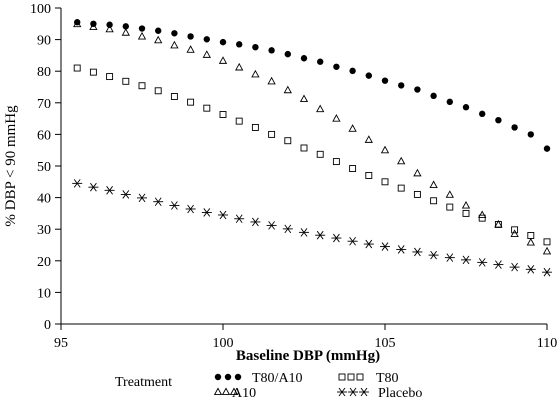 The height and width of the screenshot is (401, 559). What do you see at coordinates (379, 393) in the screenshot?
I see `legend-entry: Placebo` at bounding box center [379, 393].